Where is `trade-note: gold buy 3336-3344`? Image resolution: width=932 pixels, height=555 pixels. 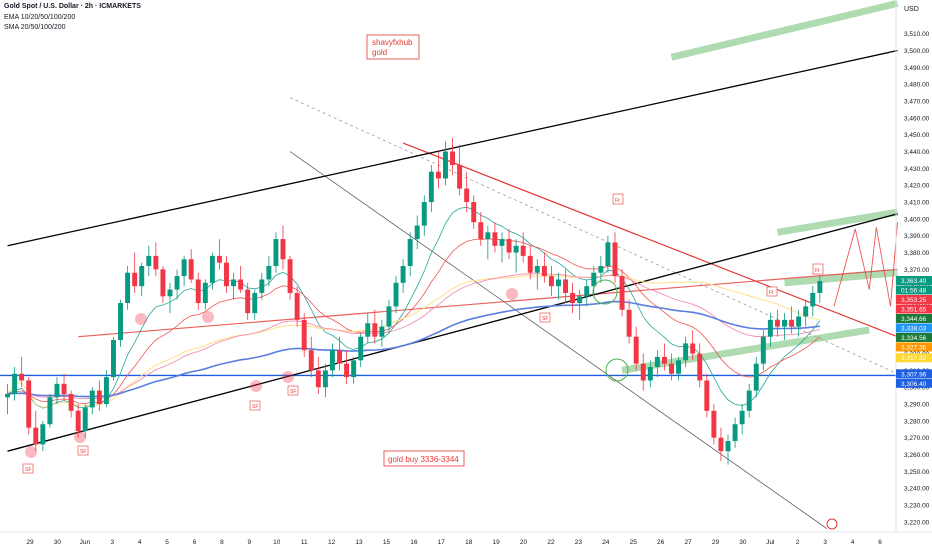
trade-note: gold buy 3336-3344 is located at coordinates (423, 459).